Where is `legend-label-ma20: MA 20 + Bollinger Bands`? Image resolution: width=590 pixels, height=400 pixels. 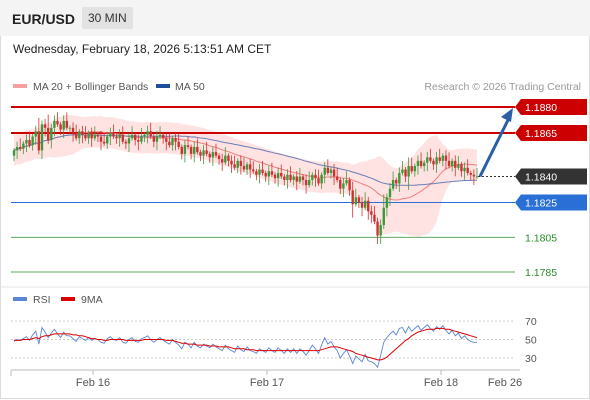 legend-label-ma20: MA 20 + Bollinger Bands is located at coordinates (90, 87).